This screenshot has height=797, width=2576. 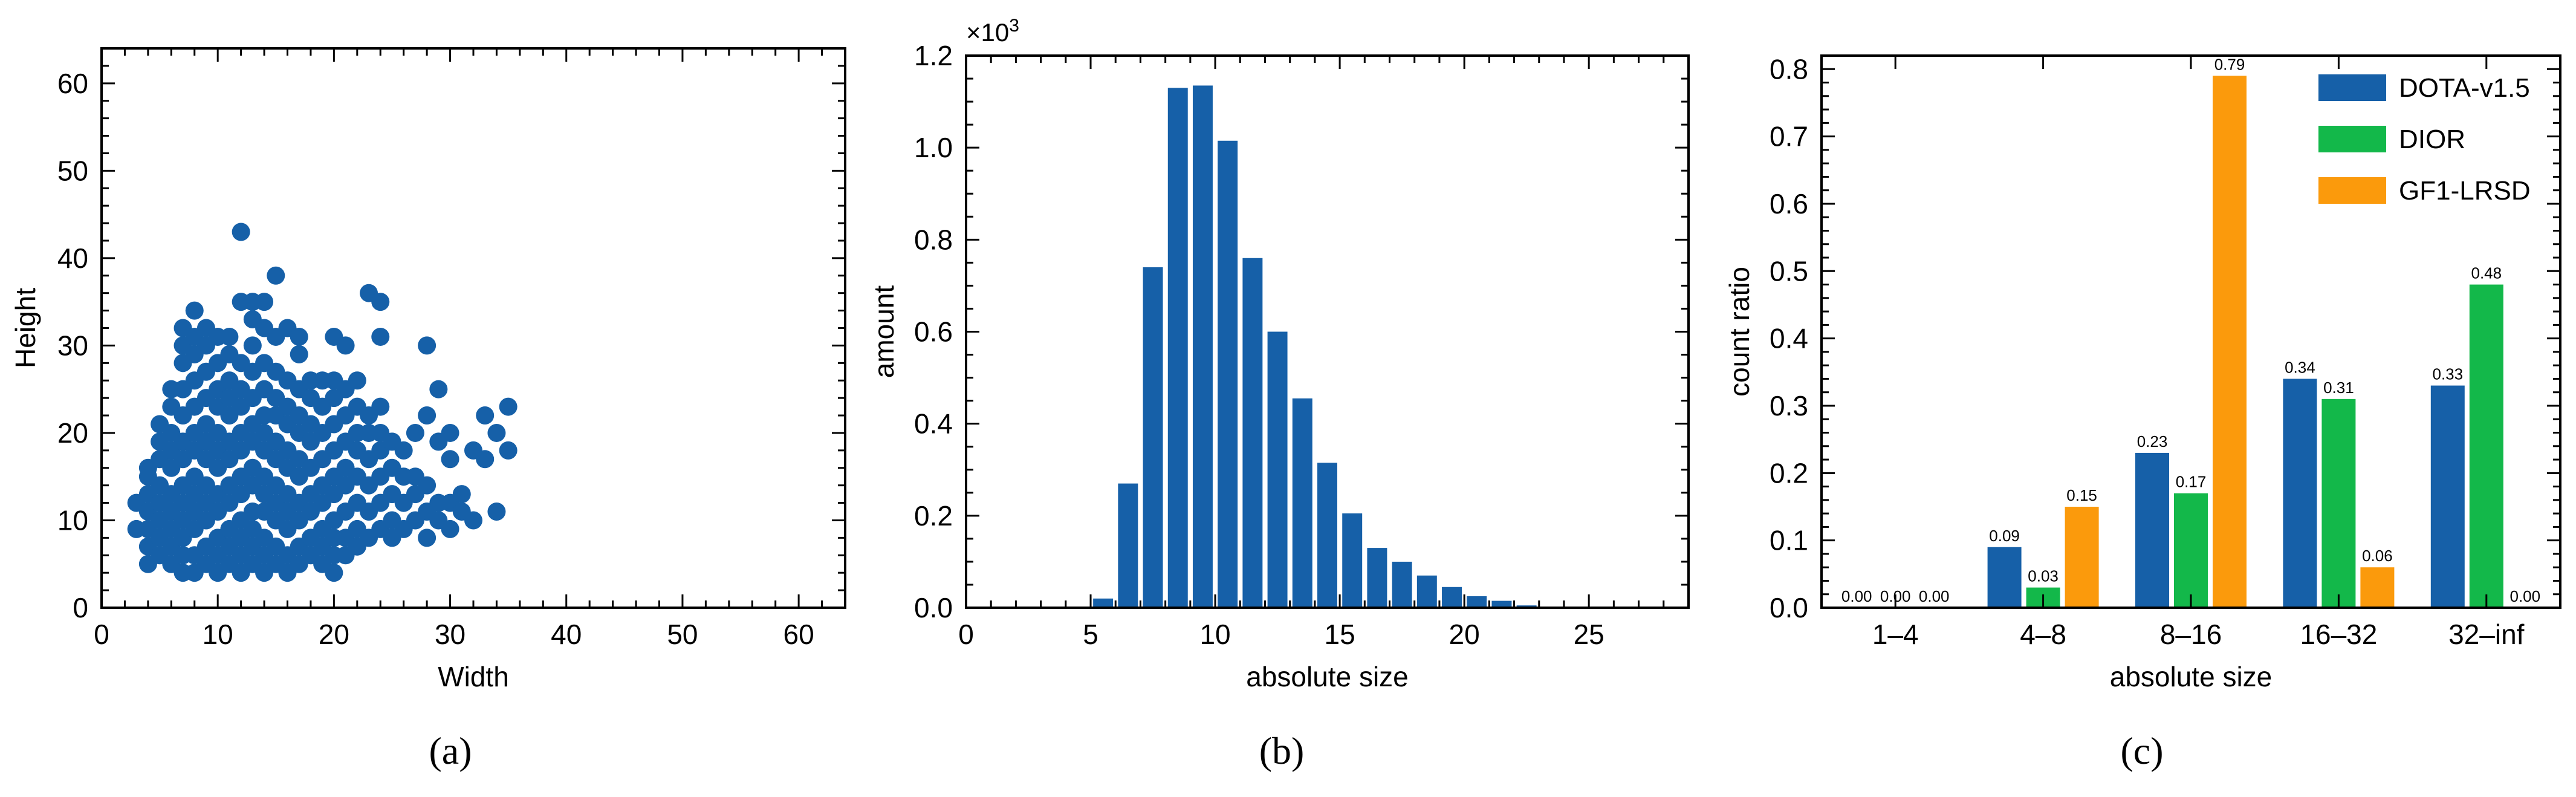 What do you see at coordinates (72, 433) in the screenshot?
I see `y-tick-label: 20` at bounding box center [72, 433].